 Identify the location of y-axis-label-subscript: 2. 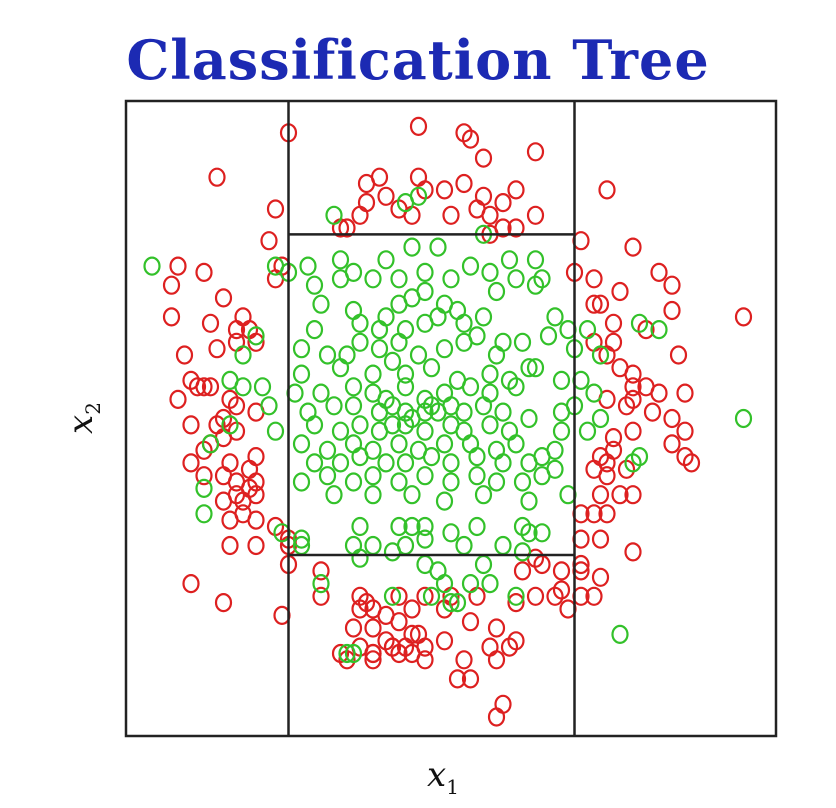
(93, 408).